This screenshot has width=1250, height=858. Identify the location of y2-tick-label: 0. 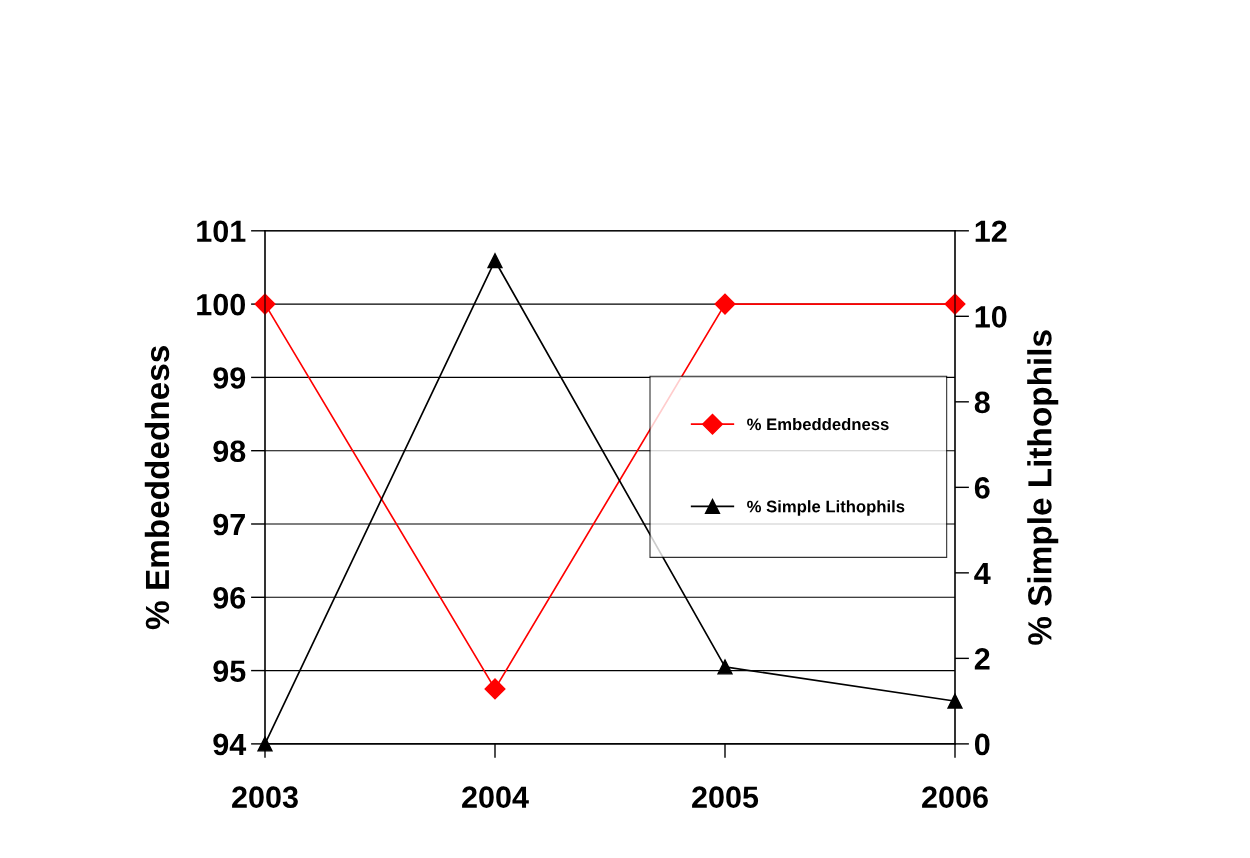
(982, 744).